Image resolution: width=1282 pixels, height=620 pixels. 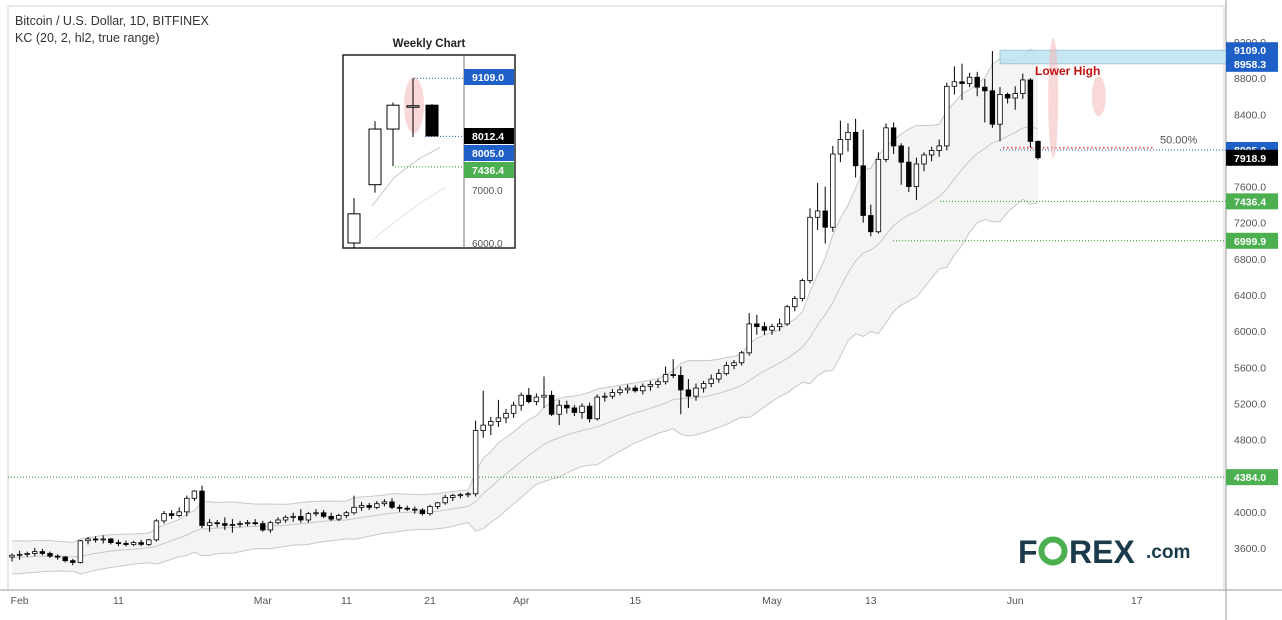 What do you see at coordinates (406, 177) in the screenshot?
I see `weekly-keltner-line` at bounding box center [406, 177].